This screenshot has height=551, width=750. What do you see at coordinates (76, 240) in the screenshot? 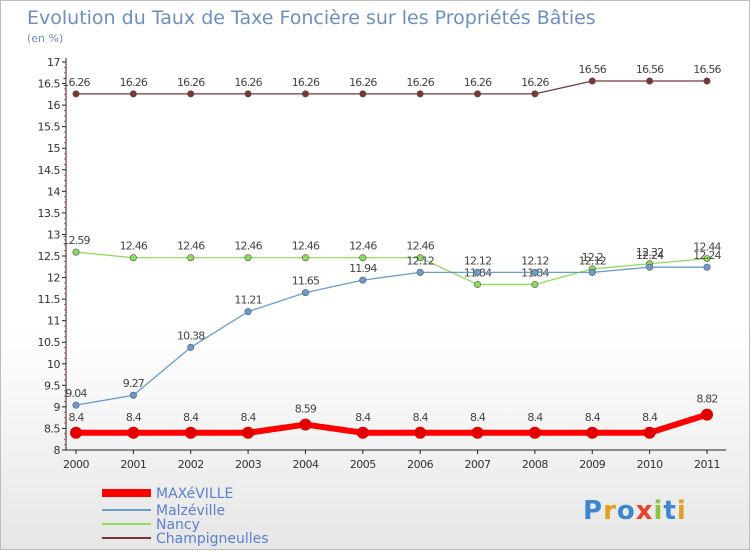
I see `data-label: 12.59` at bounding box center [76, 240].